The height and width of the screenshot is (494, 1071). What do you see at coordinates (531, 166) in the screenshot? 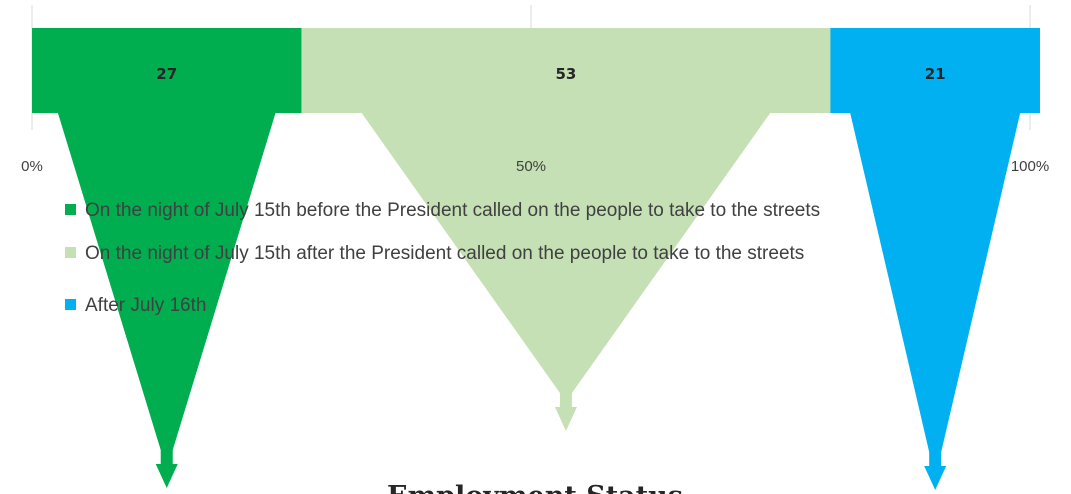
I see `tick-label-1: 50%` at bounding box center [531, 166].